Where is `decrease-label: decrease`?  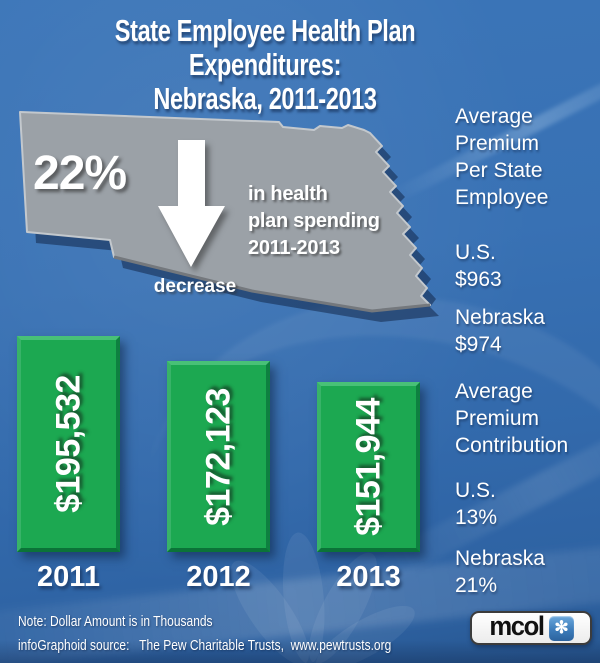 decrease-label: decrease is located at coordinates (195, 286).